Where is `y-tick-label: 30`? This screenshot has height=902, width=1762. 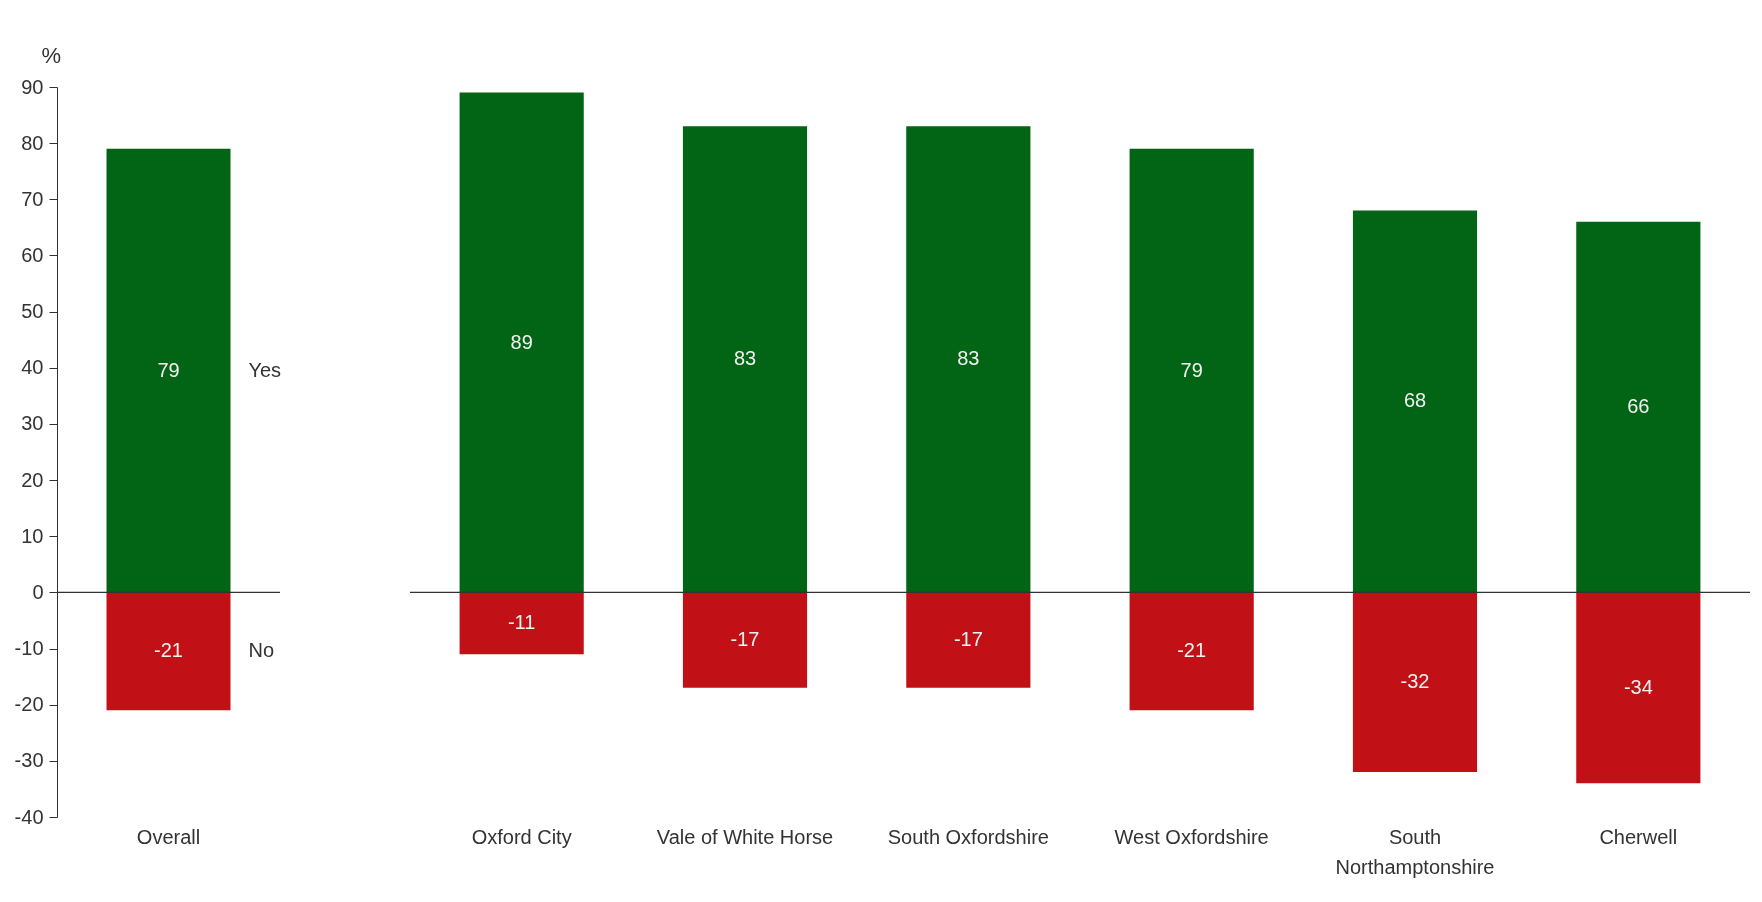 y-tick-label: 30 is located at coordinates (32, 423).